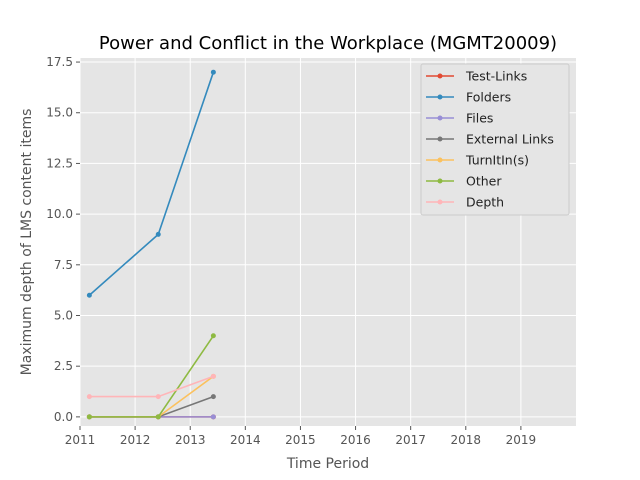 The width and height of the screenshot is (640, 480). I want to click on y-tick-label: 17.5, so click(59, 62).